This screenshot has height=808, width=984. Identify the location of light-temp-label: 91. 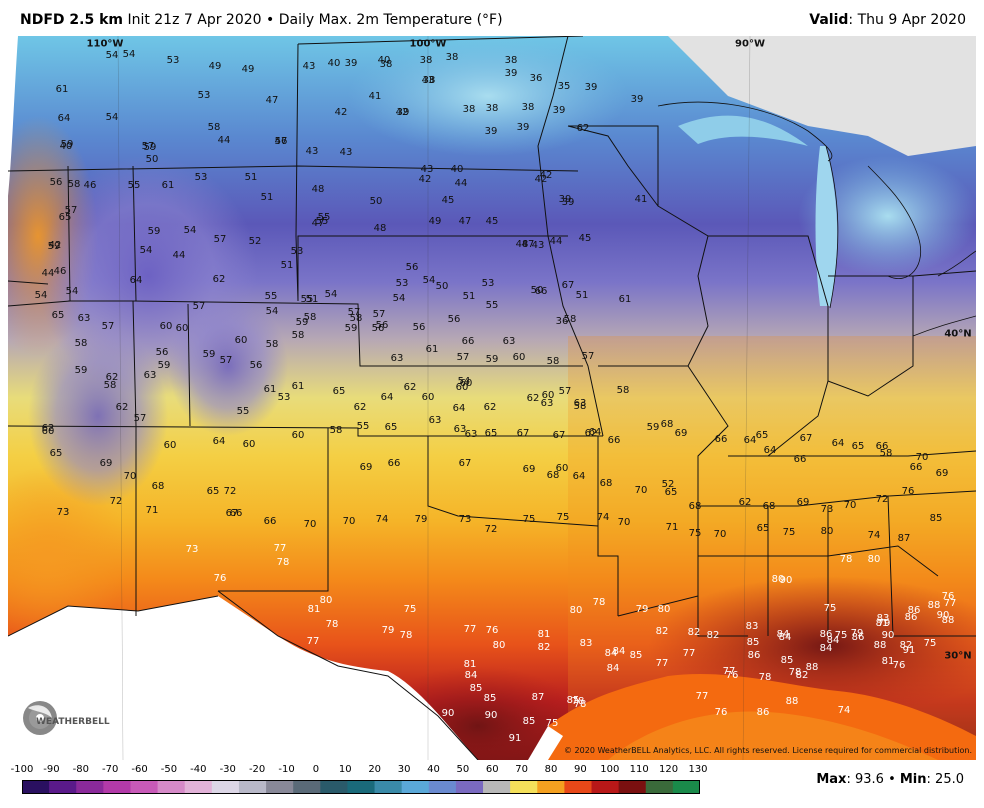
(515, 738).